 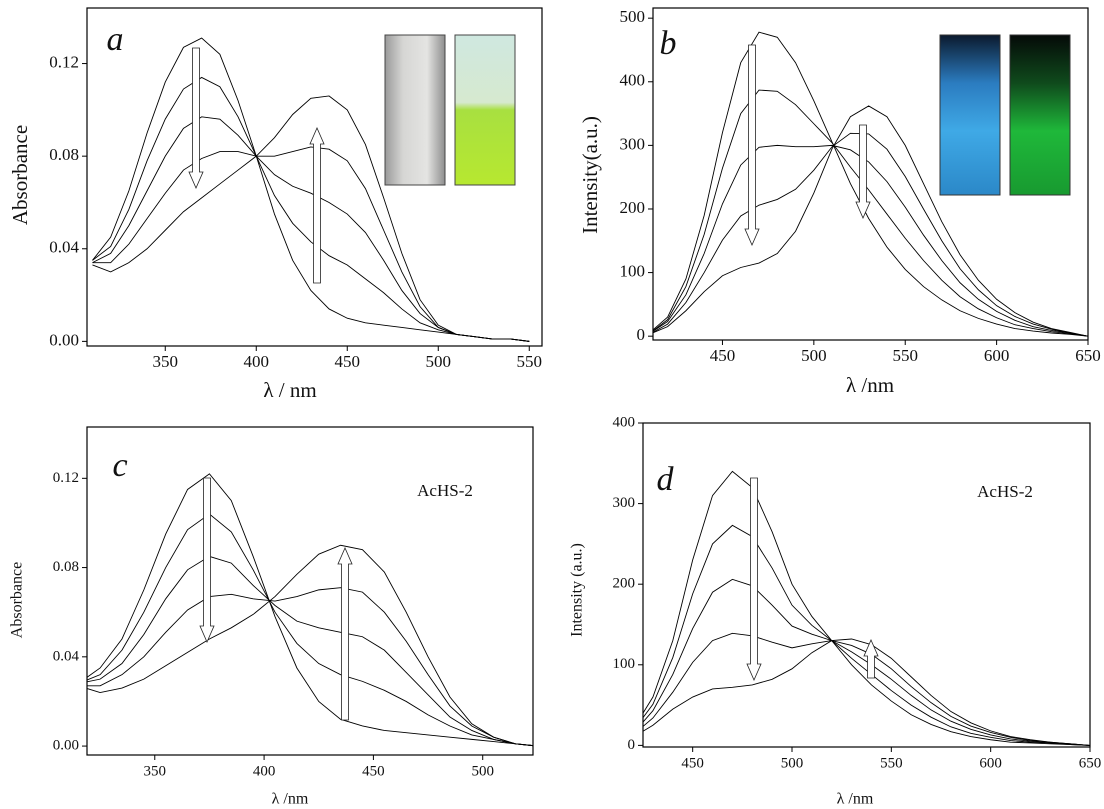 What do you see at coordinates (633, 16) in the screenshot?
I see `y-tick-label: 500` at bounding box center [633, 16].